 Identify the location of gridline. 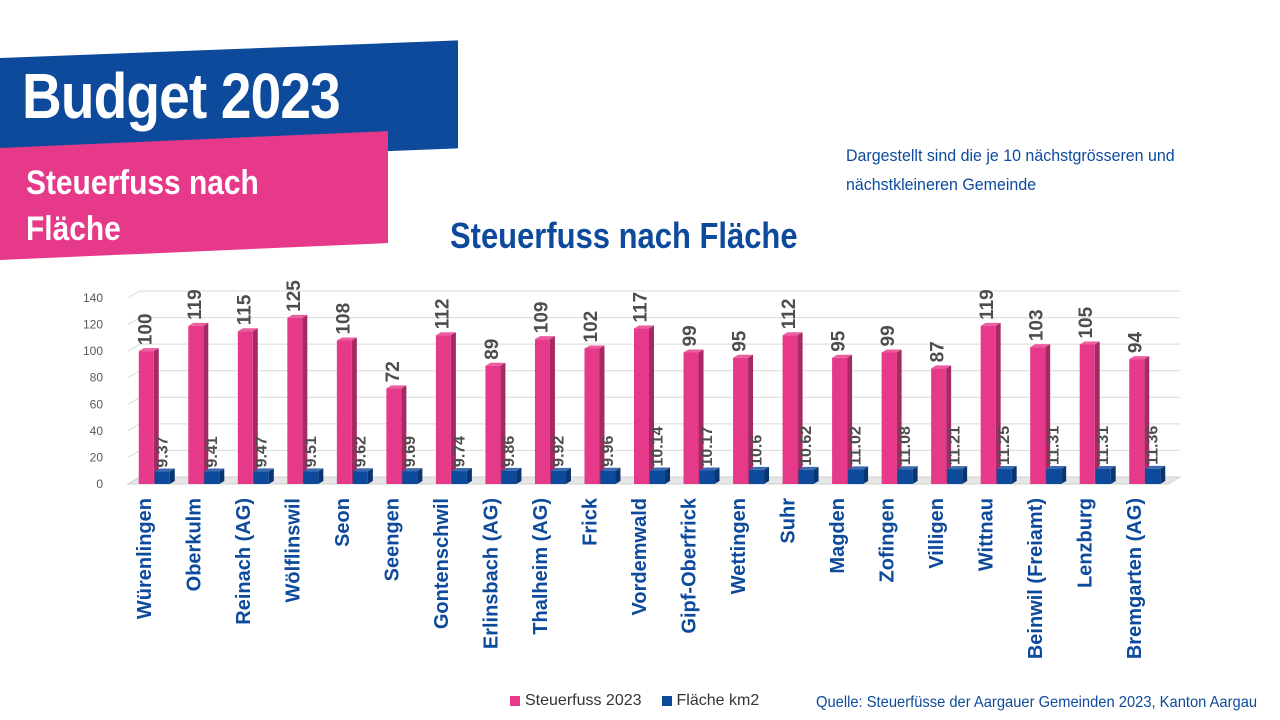
(653, 321).